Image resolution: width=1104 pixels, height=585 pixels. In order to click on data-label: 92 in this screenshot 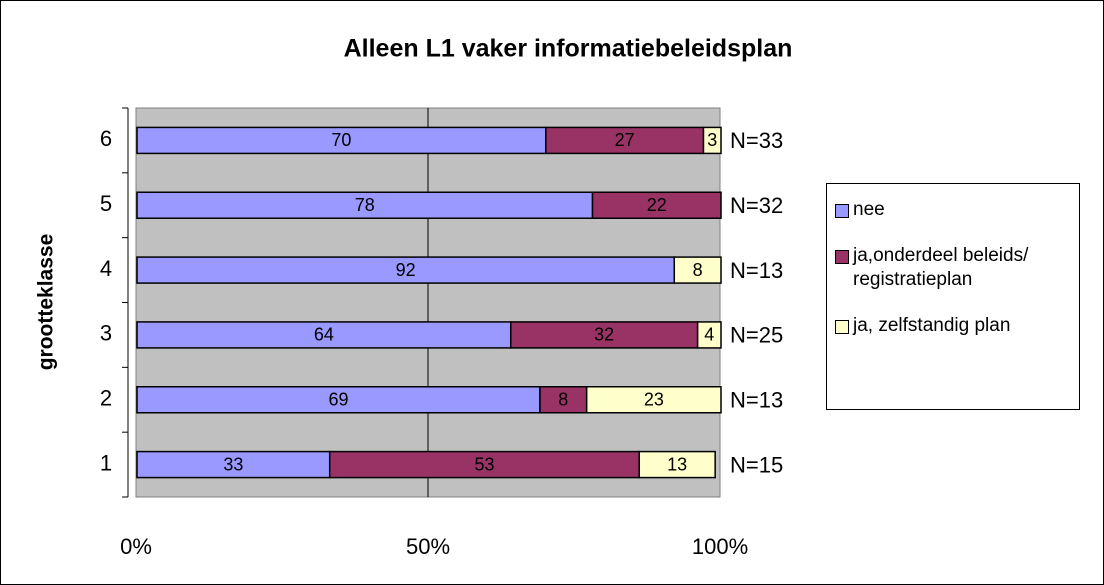, I will do `click(406, 270)`.